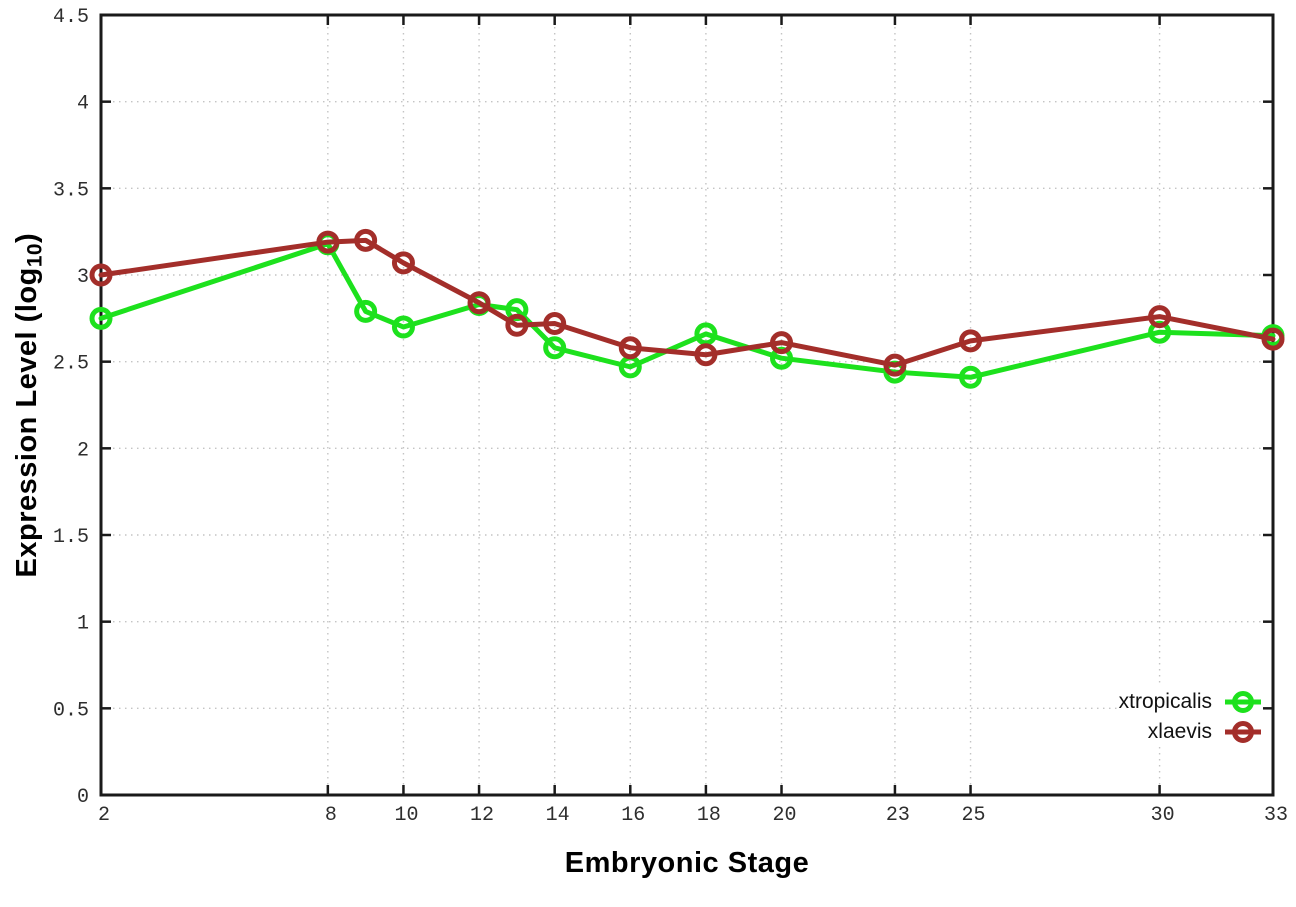 The image size is (1296, 907). What do you see at coordinates (1179, 731) in the screenshot?
I see `legend-label-xlaevis: xlaevis` at bounding box center [1179, 731].